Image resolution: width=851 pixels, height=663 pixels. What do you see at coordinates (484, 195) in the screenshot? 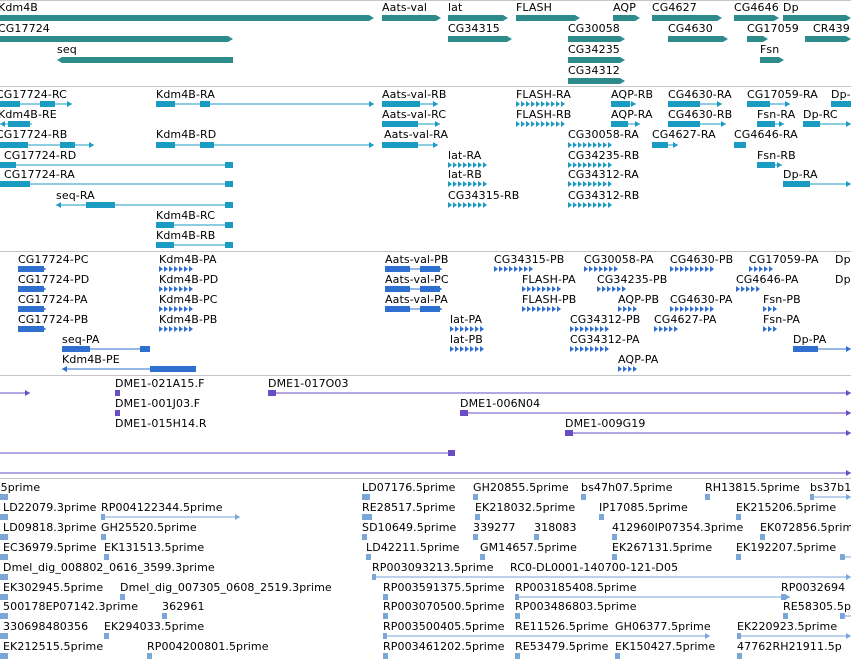
I see `transcript-label: CG34315-RB` at bounding box center [484, 195].